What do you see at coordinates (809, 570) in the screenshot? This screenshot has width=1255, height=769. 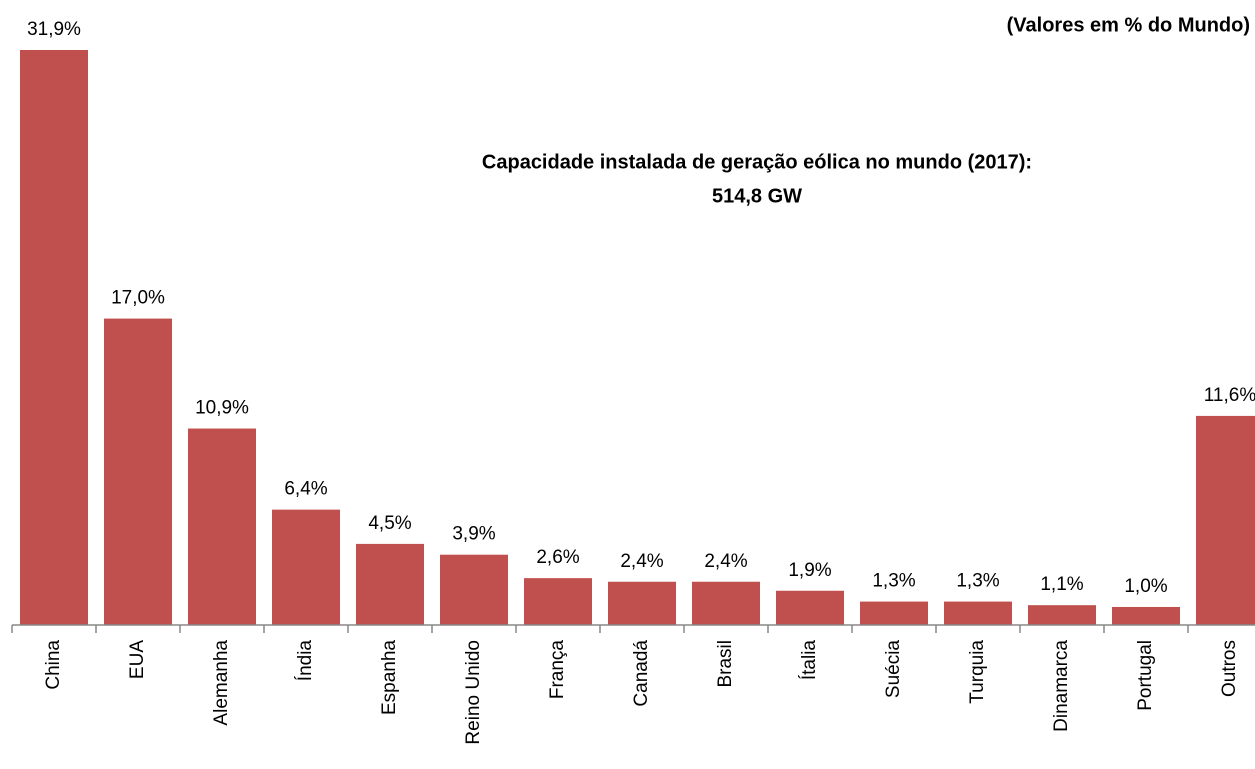 I see `value-label: 1,9%` at bounding box center [809, 570].